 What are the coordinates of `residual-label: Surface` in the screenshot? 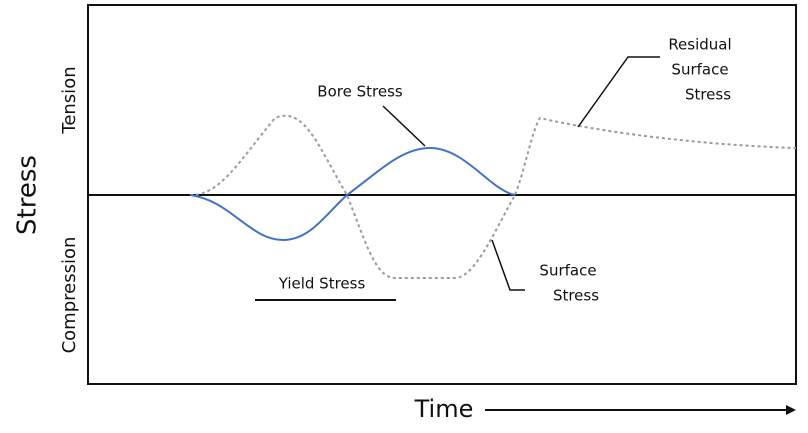 It's located at (699, 70).